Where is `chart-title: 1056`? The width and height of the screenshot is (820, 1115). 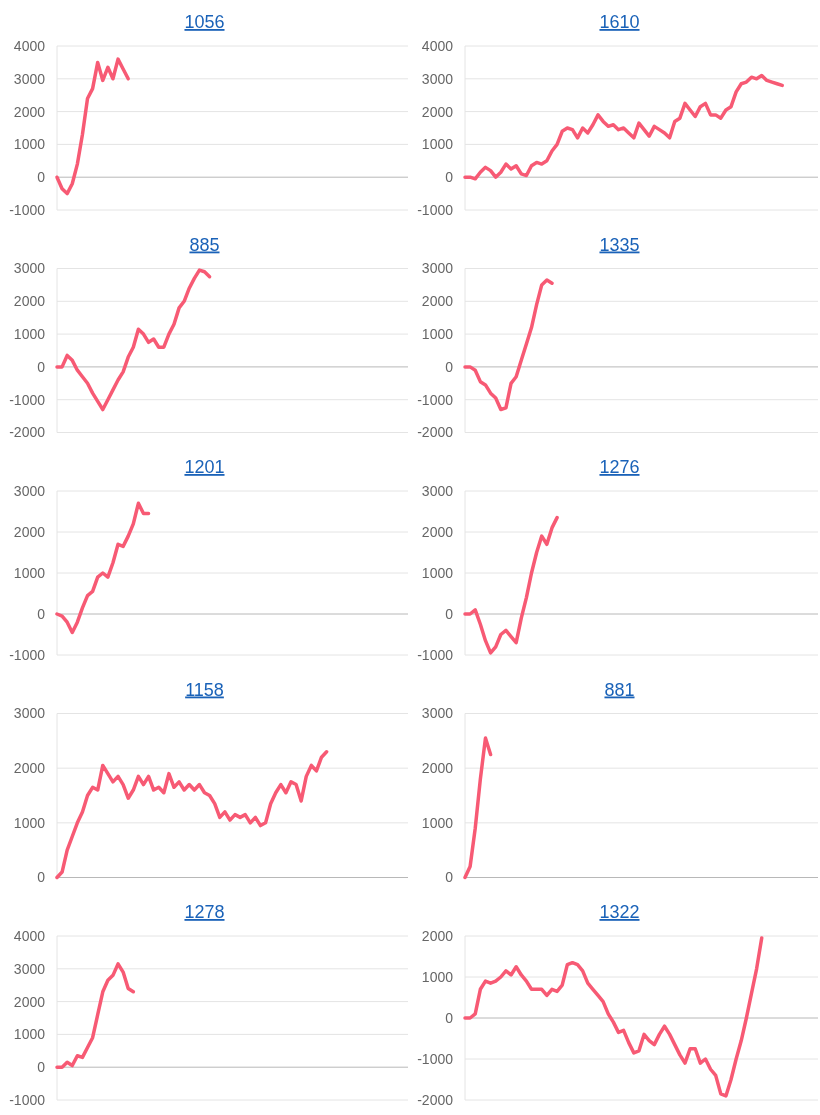 chart-title: 1056 is located at coordinates (204, 22).